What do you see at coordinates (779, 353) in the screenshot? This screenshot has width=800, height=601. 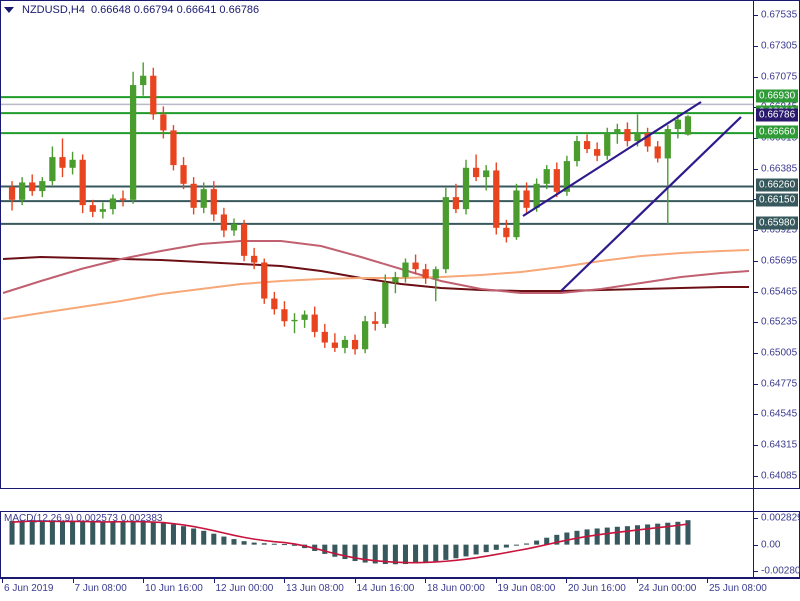 I see `price-axis-label: 0.65005` at bounding box center [779, 353].